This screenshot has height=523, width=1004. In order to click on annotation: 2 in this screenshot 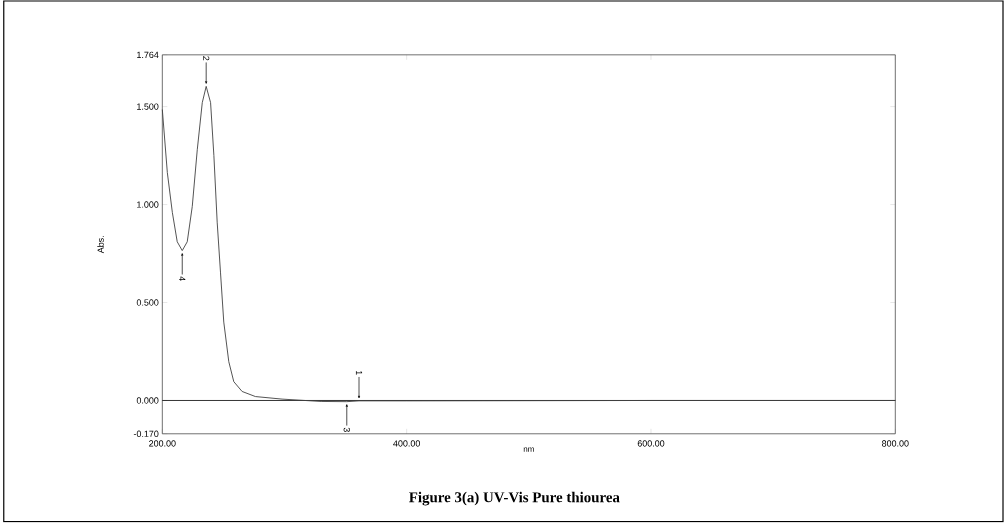, I will do `click(206, 58)`.